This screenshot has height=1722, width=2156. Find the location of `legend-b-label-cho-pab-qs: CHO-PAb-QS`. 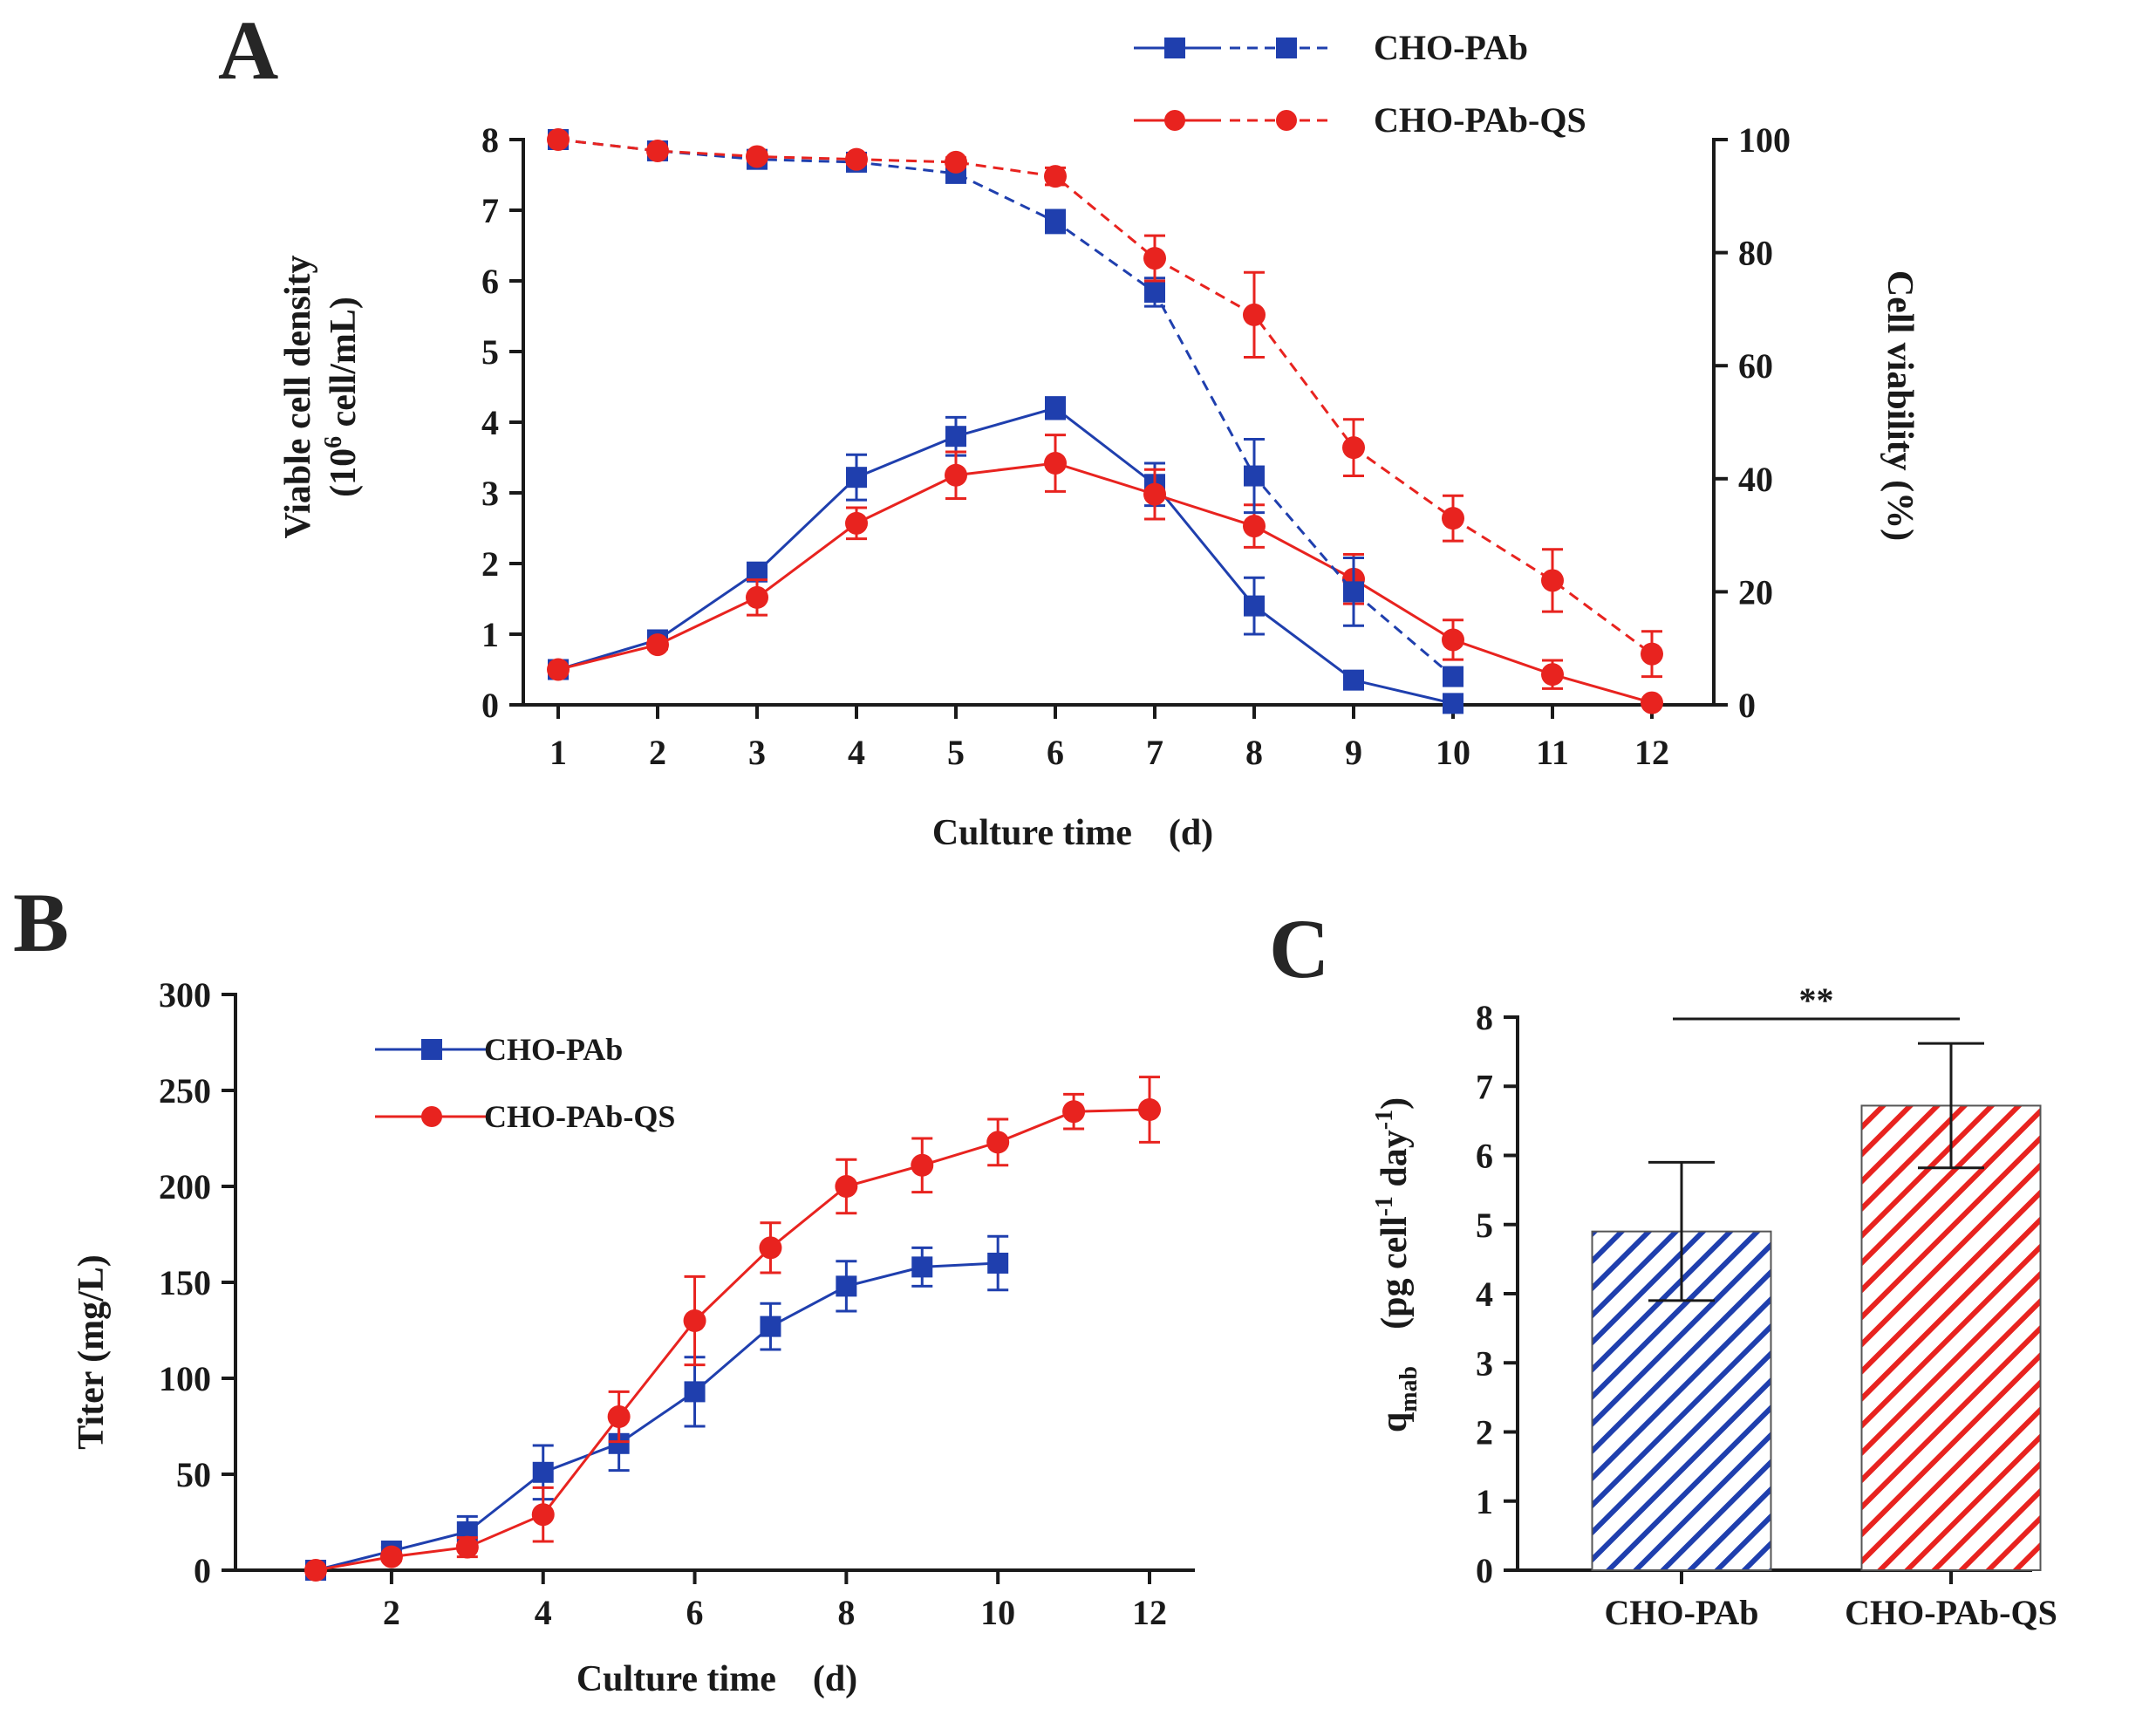

legend-b-label-cho-pab-qs: CHO-PAb-QS is located at coordinates (580, 1116).